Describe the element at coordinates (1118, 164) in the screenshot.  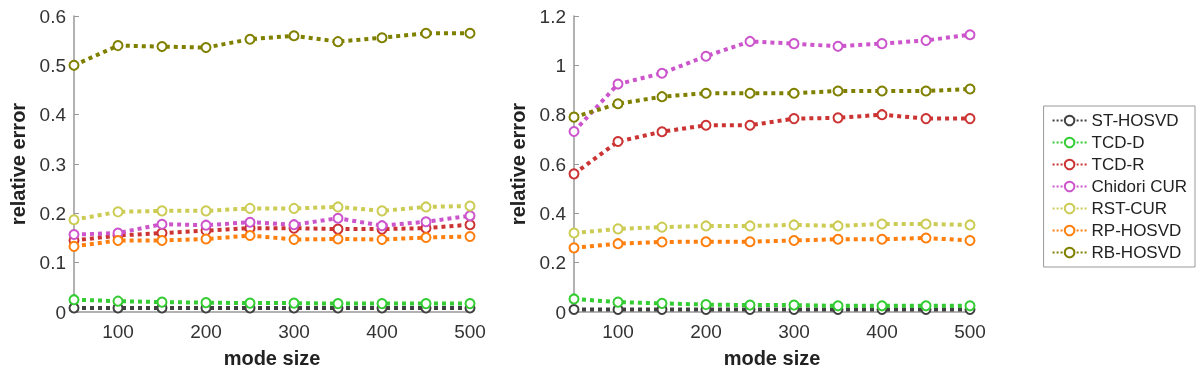
I see `legend-label: TCD-R` at that location.